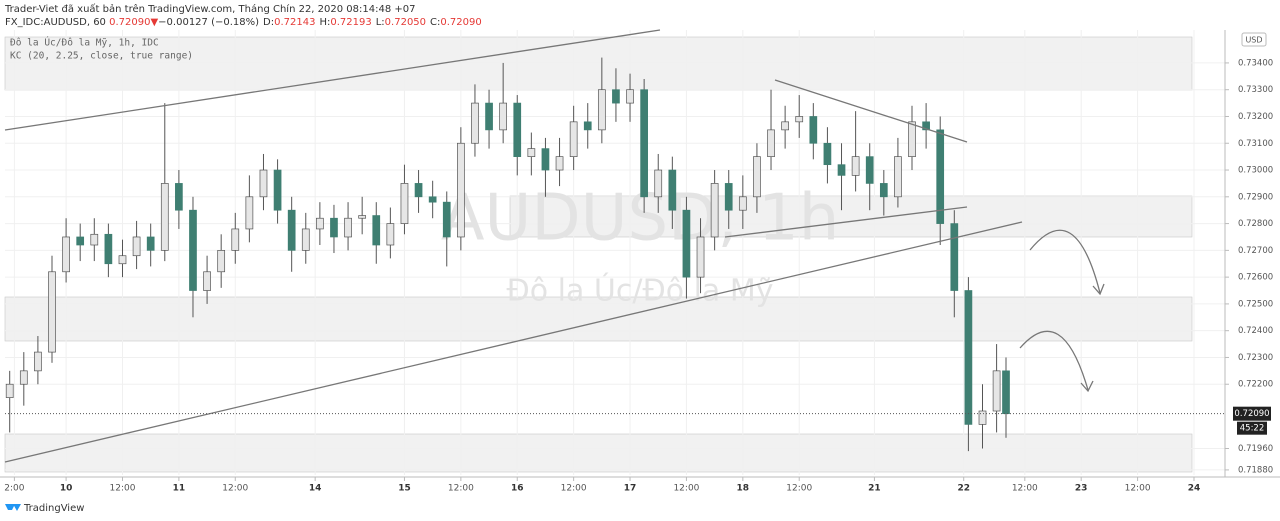 Image resolution: width=1280 pixels, height=521 pixels. What do you see at coordinates (268, 22) in the screenshot?
I see `ohlc-label: D:` at bounding box center [268, 22].